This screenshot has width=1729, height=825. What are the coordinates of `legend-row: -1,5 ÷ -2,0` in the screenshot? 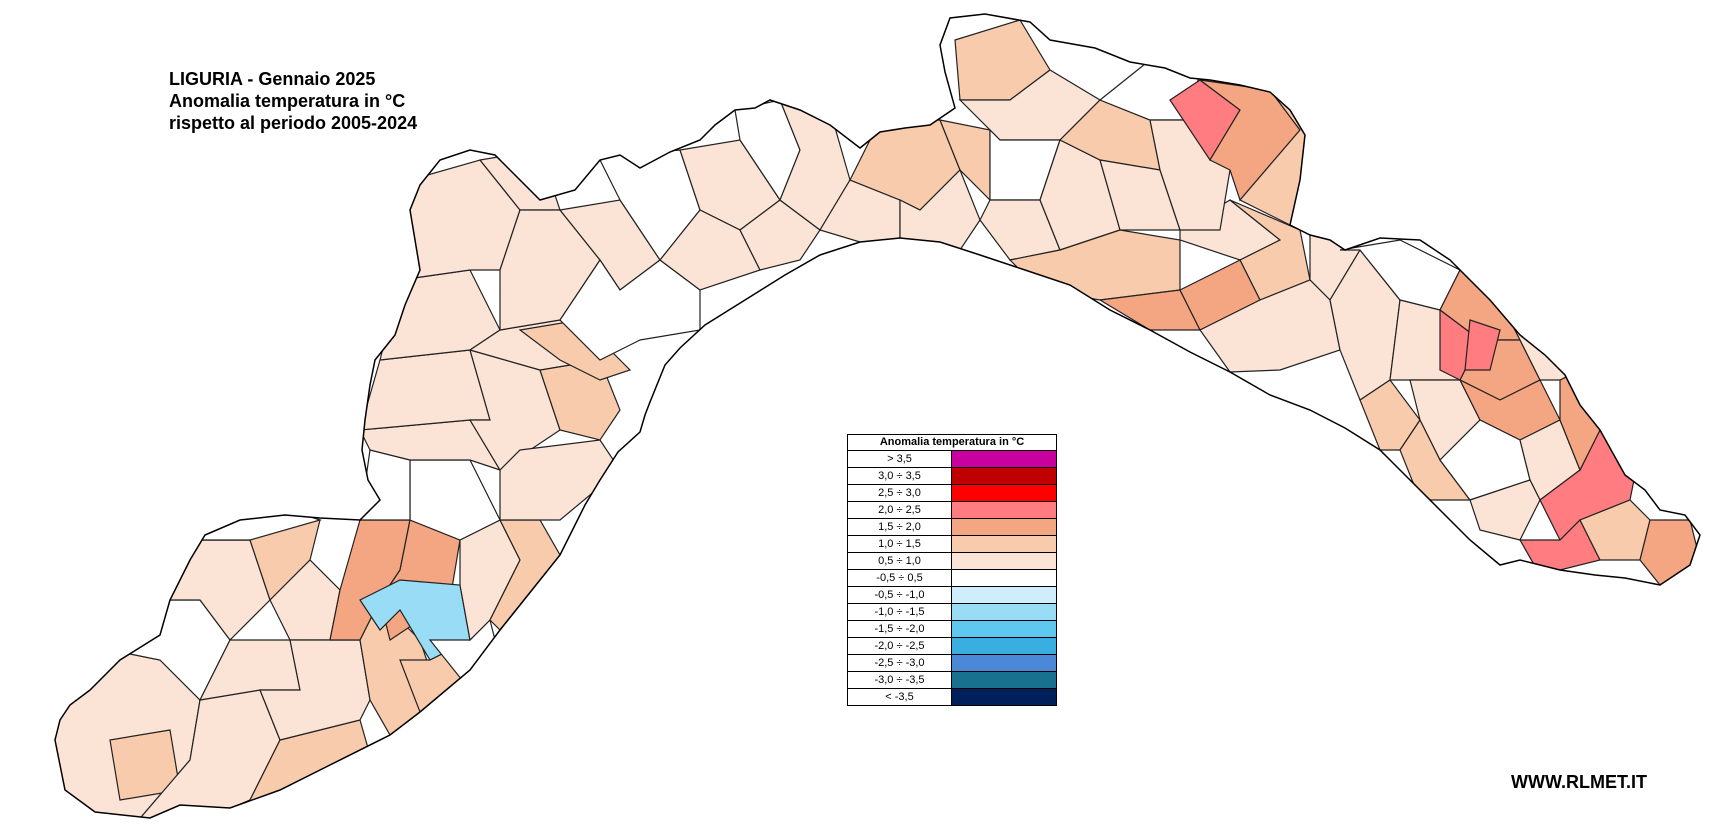 It's located at (952, 629).